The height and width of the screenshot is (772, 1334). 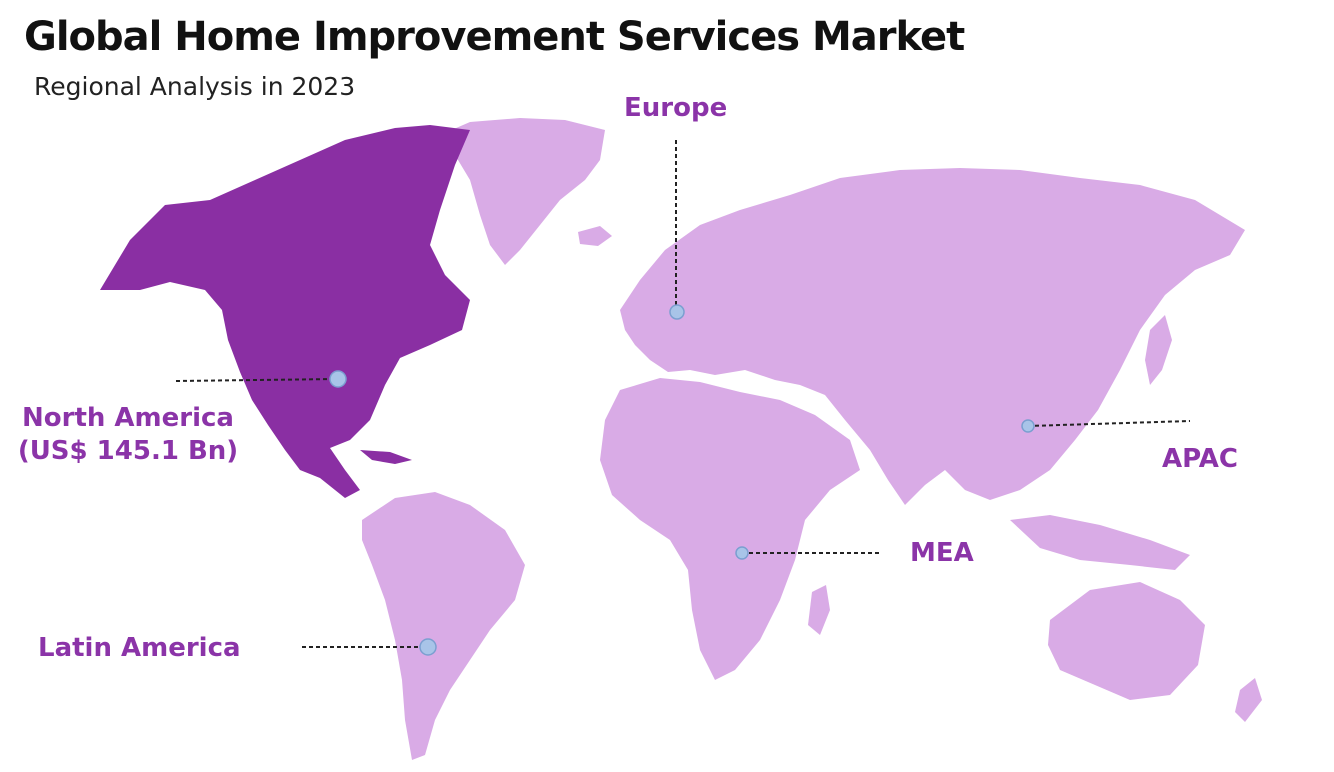 What do you see at coordinates (139, 648) in the screenshot?
I see `latin-america-label: Latin America` at bounding box center [139, 648].